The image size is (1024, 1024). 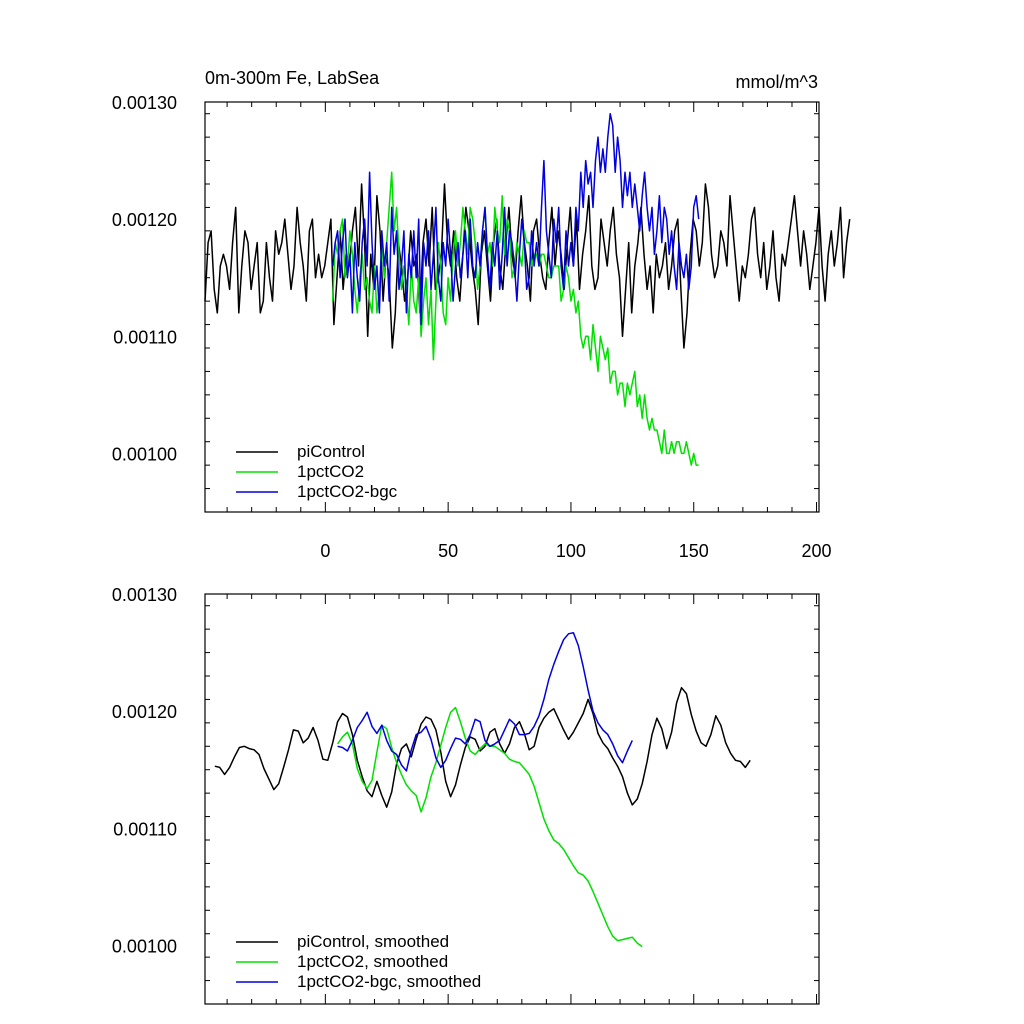 I want to click on legend-label: 1pctCO2-bgc, so click(x=347, y=491).